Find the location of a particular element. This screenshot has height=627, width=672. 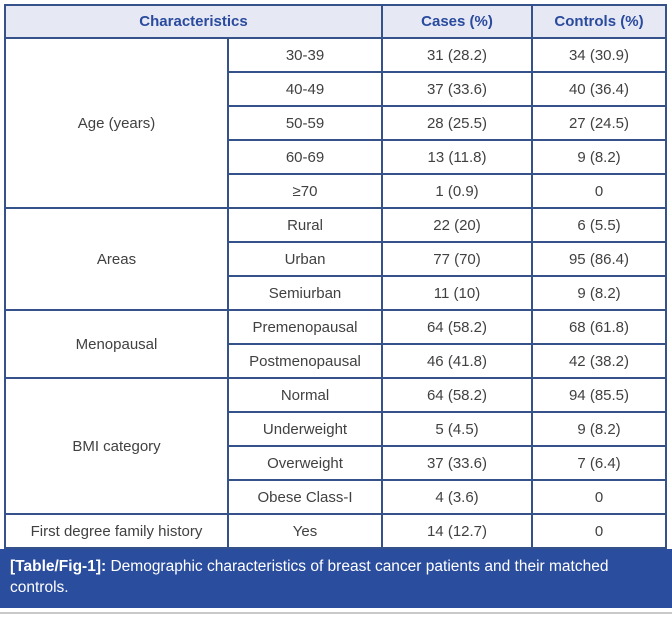

group-label-cell: Areas is located at coordinates (116, 259).